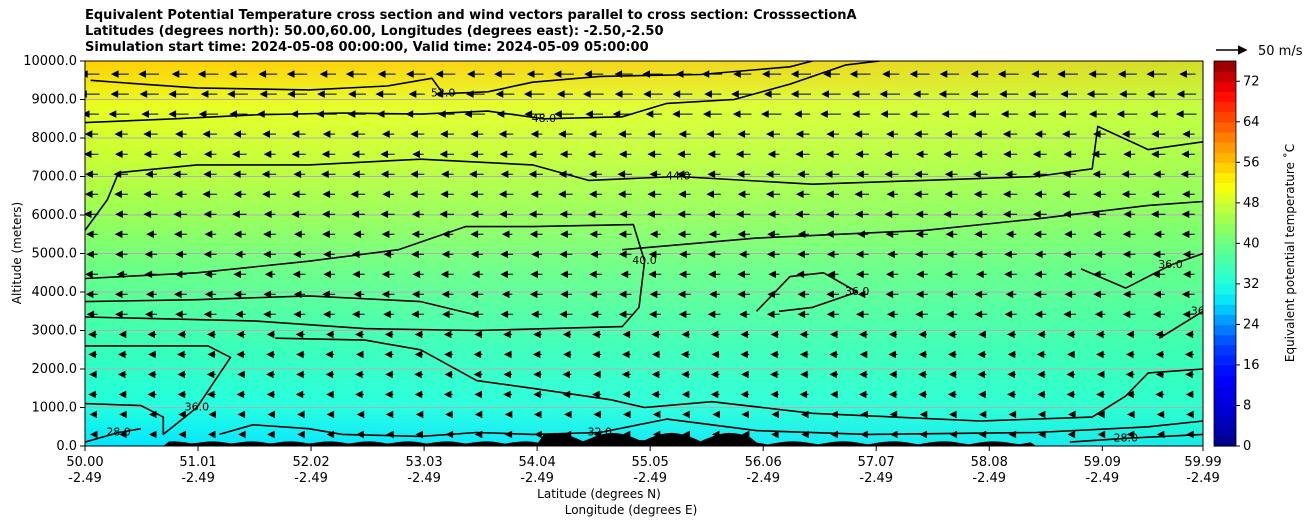 The width and height of the screenshot is (1308, 526). What do you see at coordinates (197, 462) in the screenshot?
I see `x-tick-lat: 51.01` at bounding box center [197, 462].